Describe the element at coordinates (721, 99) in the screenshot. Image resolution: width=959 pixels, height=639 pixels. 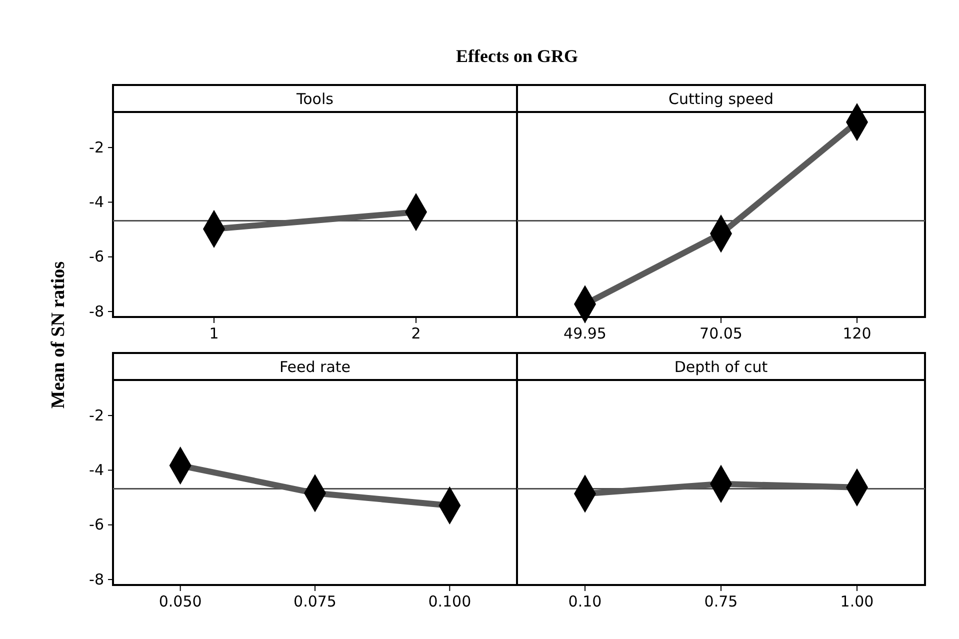
I see `chart-subtitle: Cutting speed` at that location.